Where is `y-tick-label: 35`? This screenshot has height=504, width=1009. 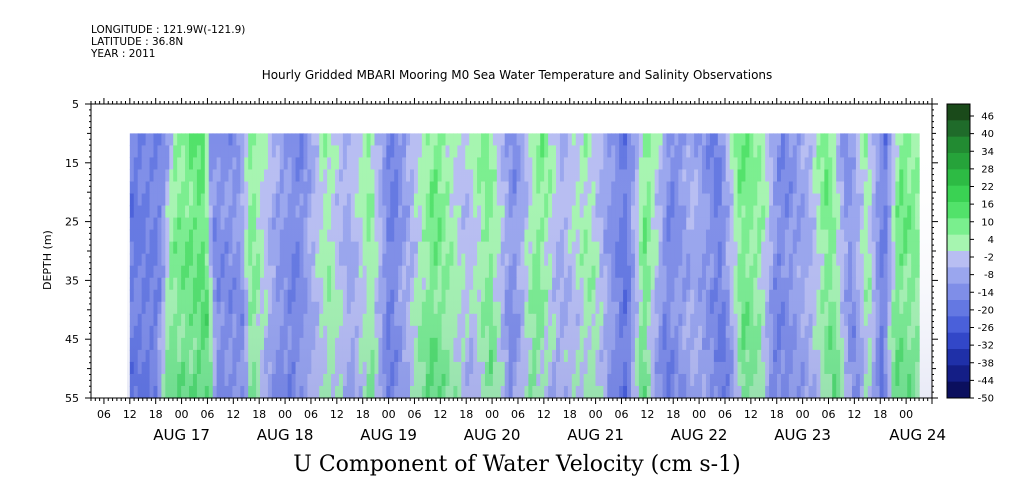
y-tick-label: 35 is located at coordinates (72, 280).